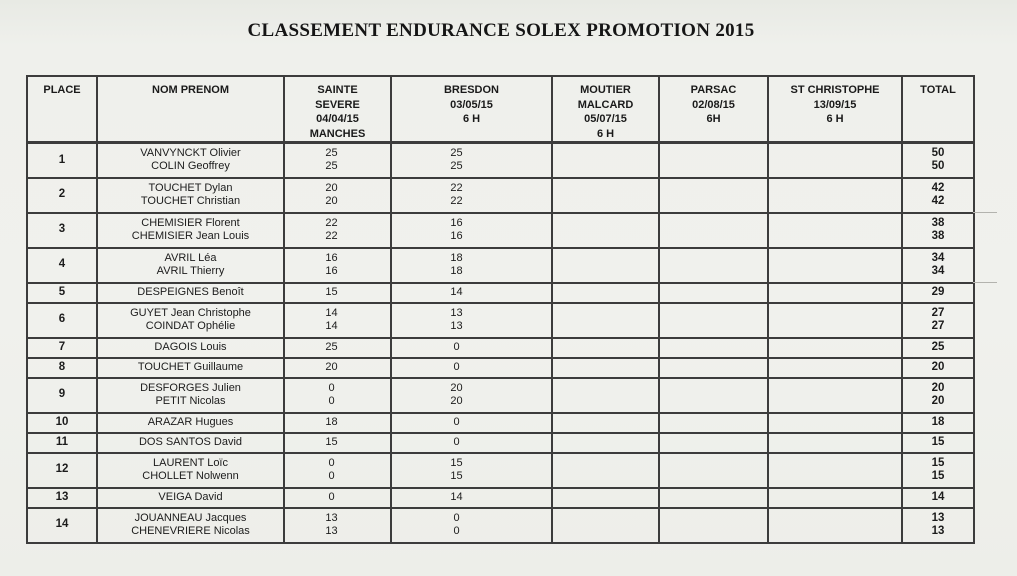 This screenshot has height=576, width=1017. I want to click on total-cell: 38 38, so click(938, 230).